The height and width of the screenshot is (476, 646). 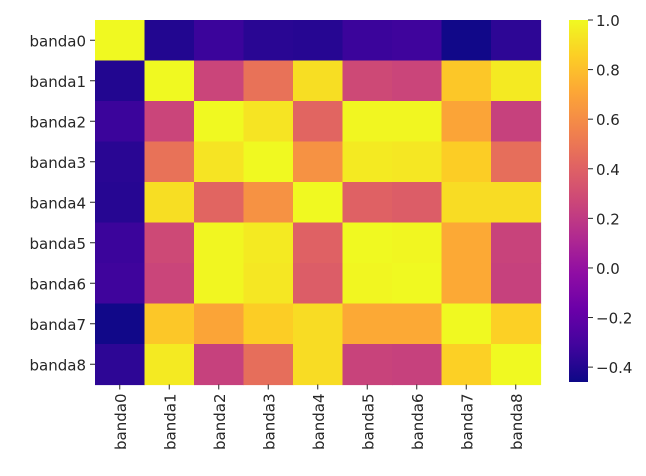 What do you see at coordinates (417, 41) in the screenshot?
I see `heatmap-cell-banda0-banda6` at bounding box center [417, 41].